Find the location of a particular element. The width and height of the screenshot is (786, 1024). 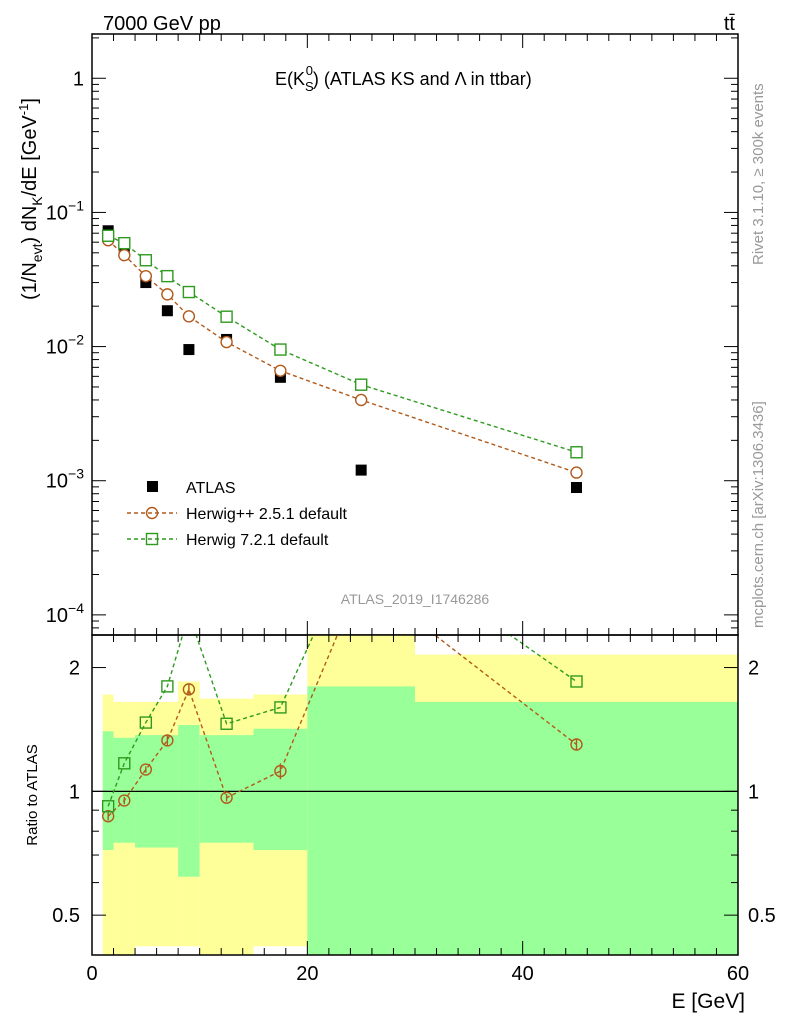

ratio-y-tick-label: 1 is located at coordinates (74, 792).